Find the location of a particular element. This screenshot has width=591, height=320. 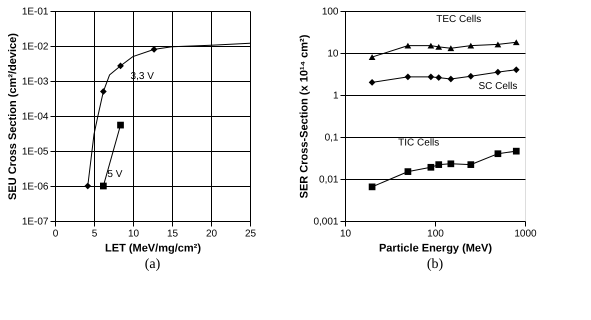

y-axis-title: SEU Cross Section (cm²/device) is located at coordinates (12, 116).